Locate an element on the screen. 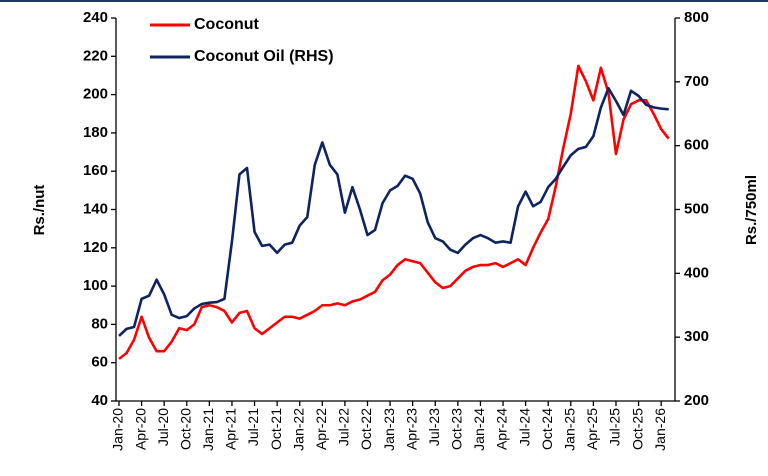 This screenshot has width=768, height=476. x-tick-label: Oct-21 is located at coordinates (276, 429).